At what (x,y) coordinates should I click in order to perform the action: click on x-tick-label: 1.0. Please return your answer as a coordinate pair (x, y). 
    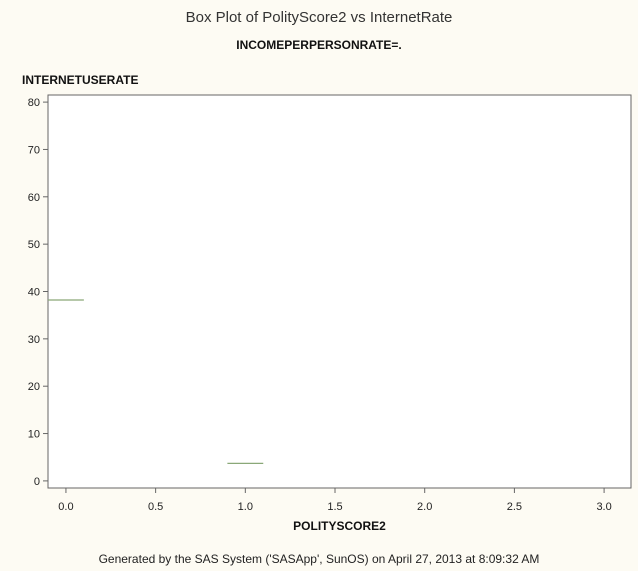
    Looking at the image, I should click on (245, 507).